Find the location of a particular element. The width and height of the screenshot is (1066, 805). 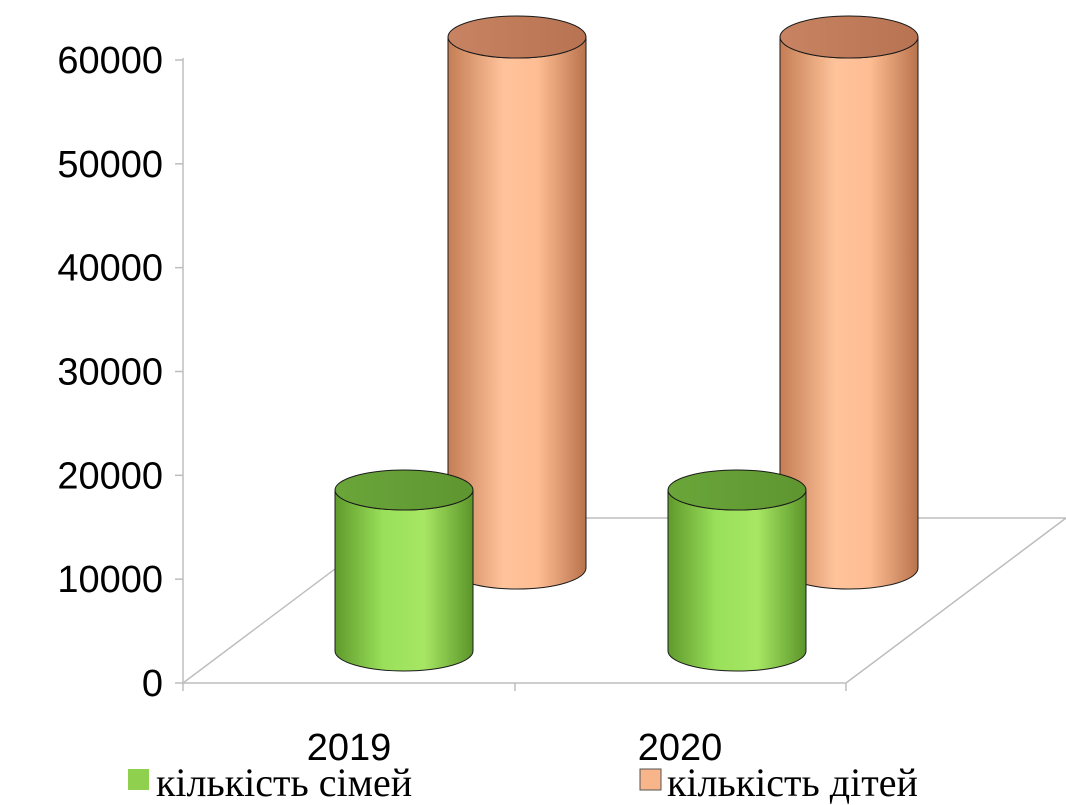

bar-families-2019 is located at coordinates (404, 570).